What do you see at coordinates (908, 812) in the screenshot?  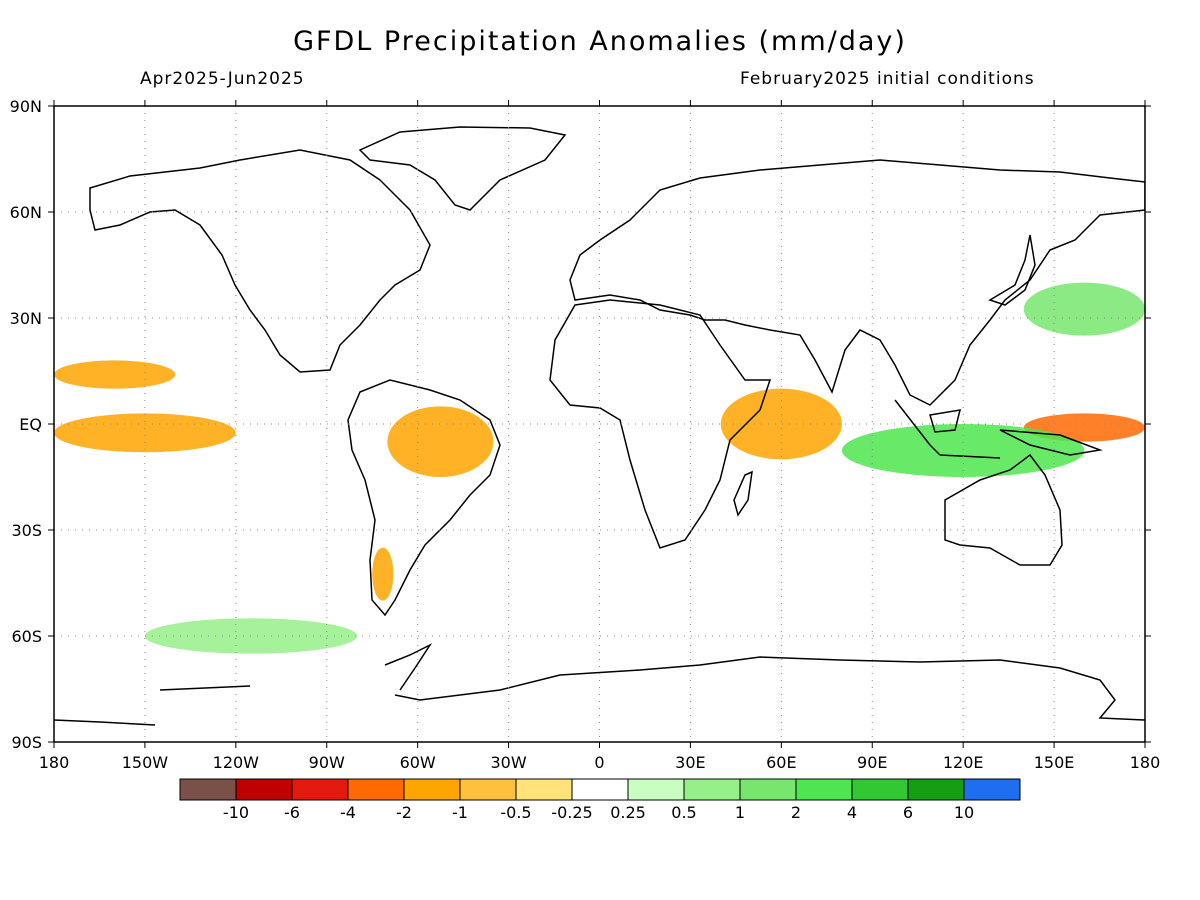 I see `legend-label: 6` at bounding box center [908, 812].